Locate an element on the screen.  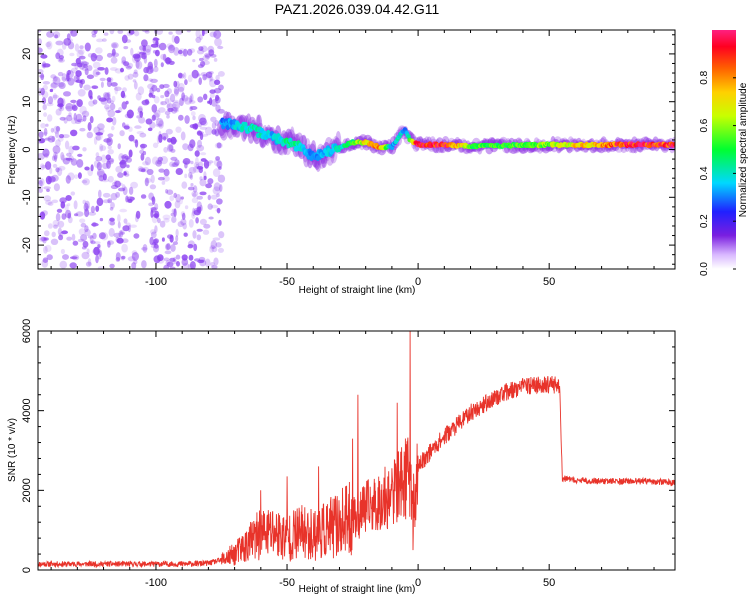
y-tick-label: -10 is located at coordinates (27, 197).